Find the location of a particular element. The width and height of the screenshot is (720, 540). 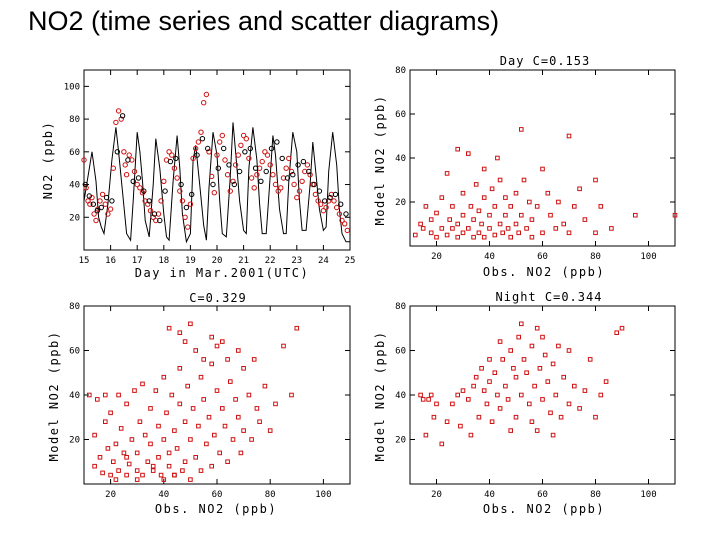

scatter-night-xlabel: Obs. NO2 (ppb) is located at coordinates (544, 509).